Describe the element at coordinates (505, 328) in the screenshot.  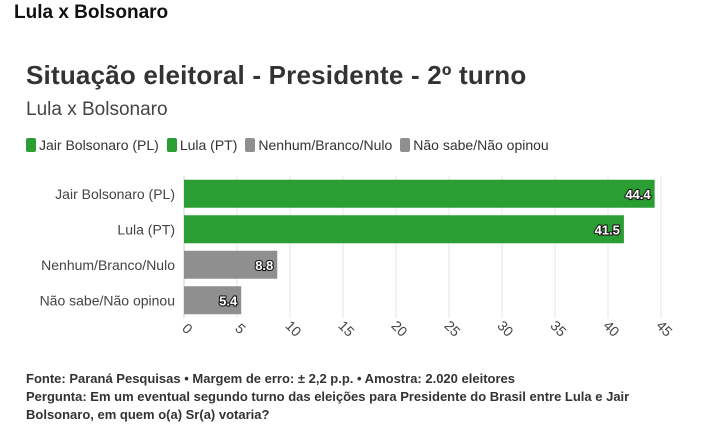
I see `x-tick-label: 30` at that location.